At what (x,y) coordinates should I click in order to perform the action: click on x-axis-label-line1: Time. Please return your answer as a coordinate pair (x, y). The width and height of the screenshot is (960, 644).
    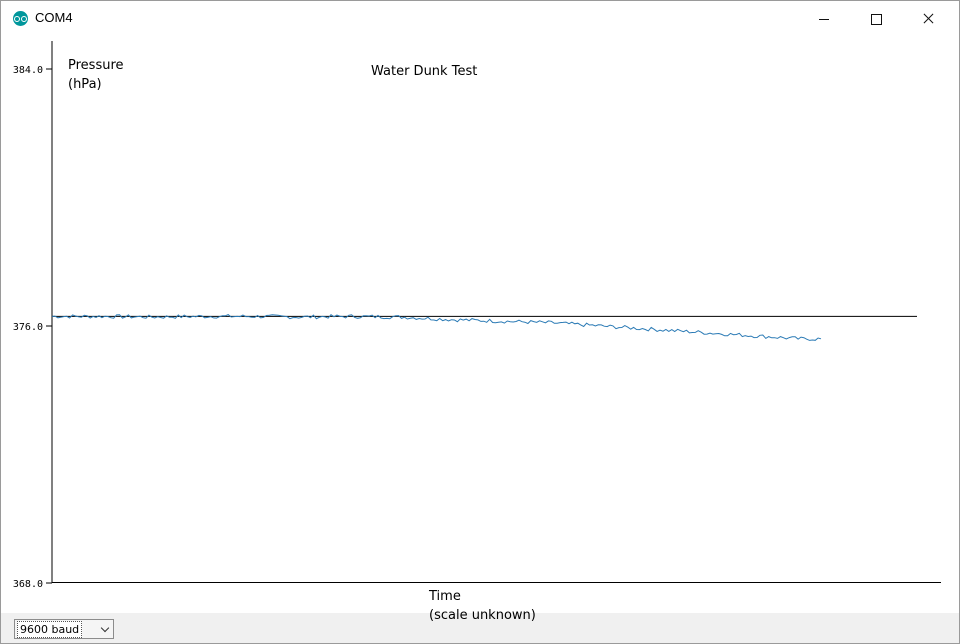
    Looking at the image, I should click on (445, 596).